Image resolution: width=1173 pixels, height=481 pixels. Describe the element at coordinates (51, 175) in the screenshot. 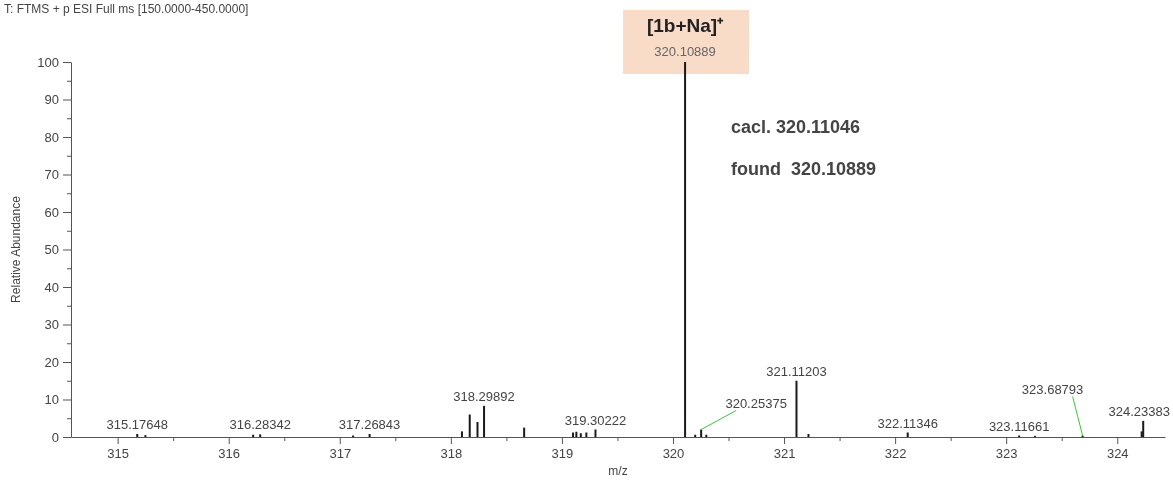

I see `y-tick-label: 70` at that location.